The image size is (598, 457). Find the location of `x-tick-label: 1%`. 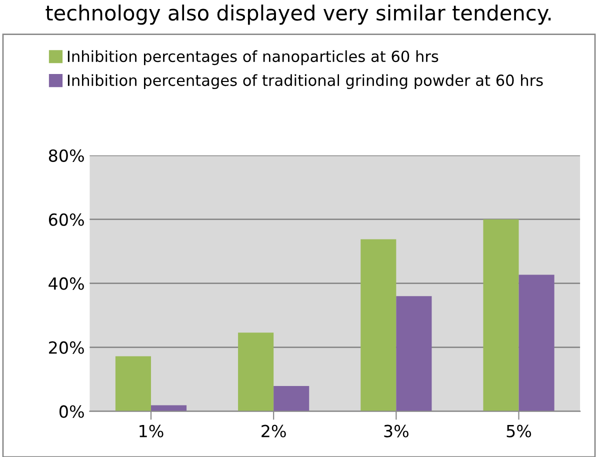

x-tick-label: 1% is located at coordinates (152, 431).